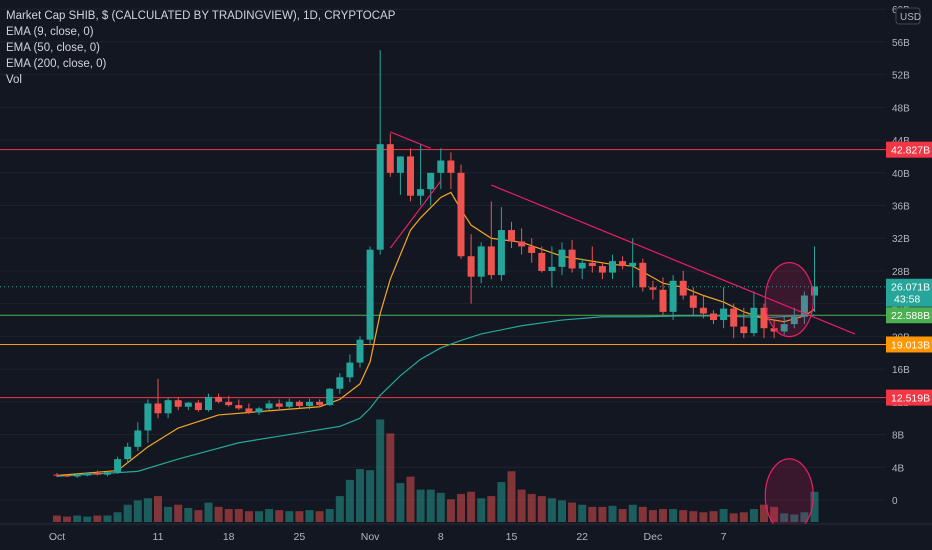 This screenshot has width=932, height=550. I want to click on price-label-value: 12.519B, so click(910, 399).